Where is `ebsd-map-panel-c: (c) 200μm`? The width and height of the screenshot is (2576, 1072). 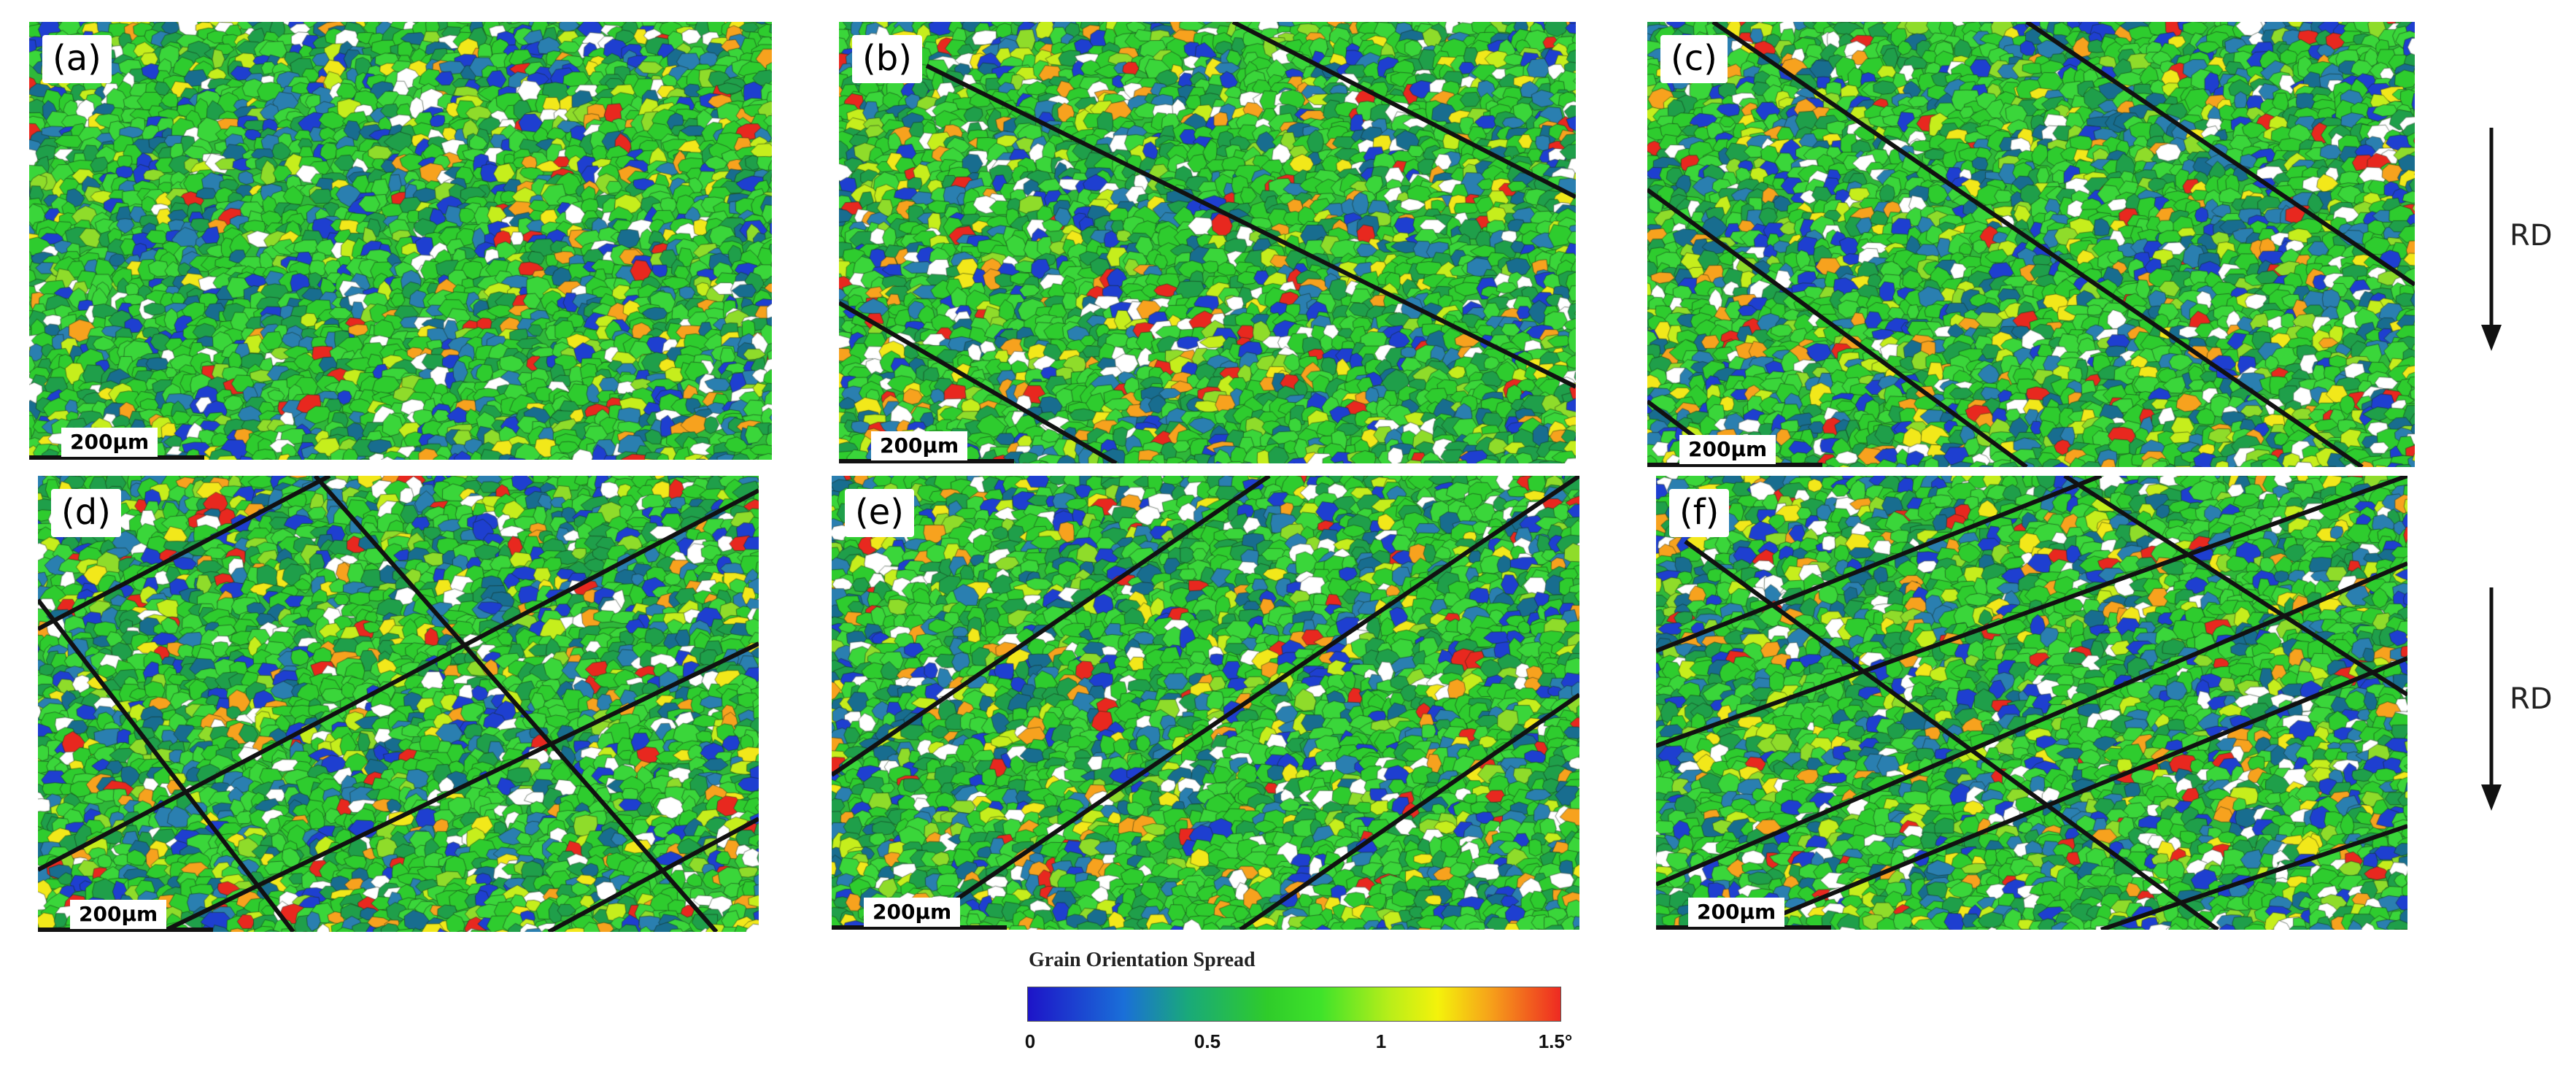 ebsd-map-panel-c: (c) 200μm is located at coordinates (2031, 244).